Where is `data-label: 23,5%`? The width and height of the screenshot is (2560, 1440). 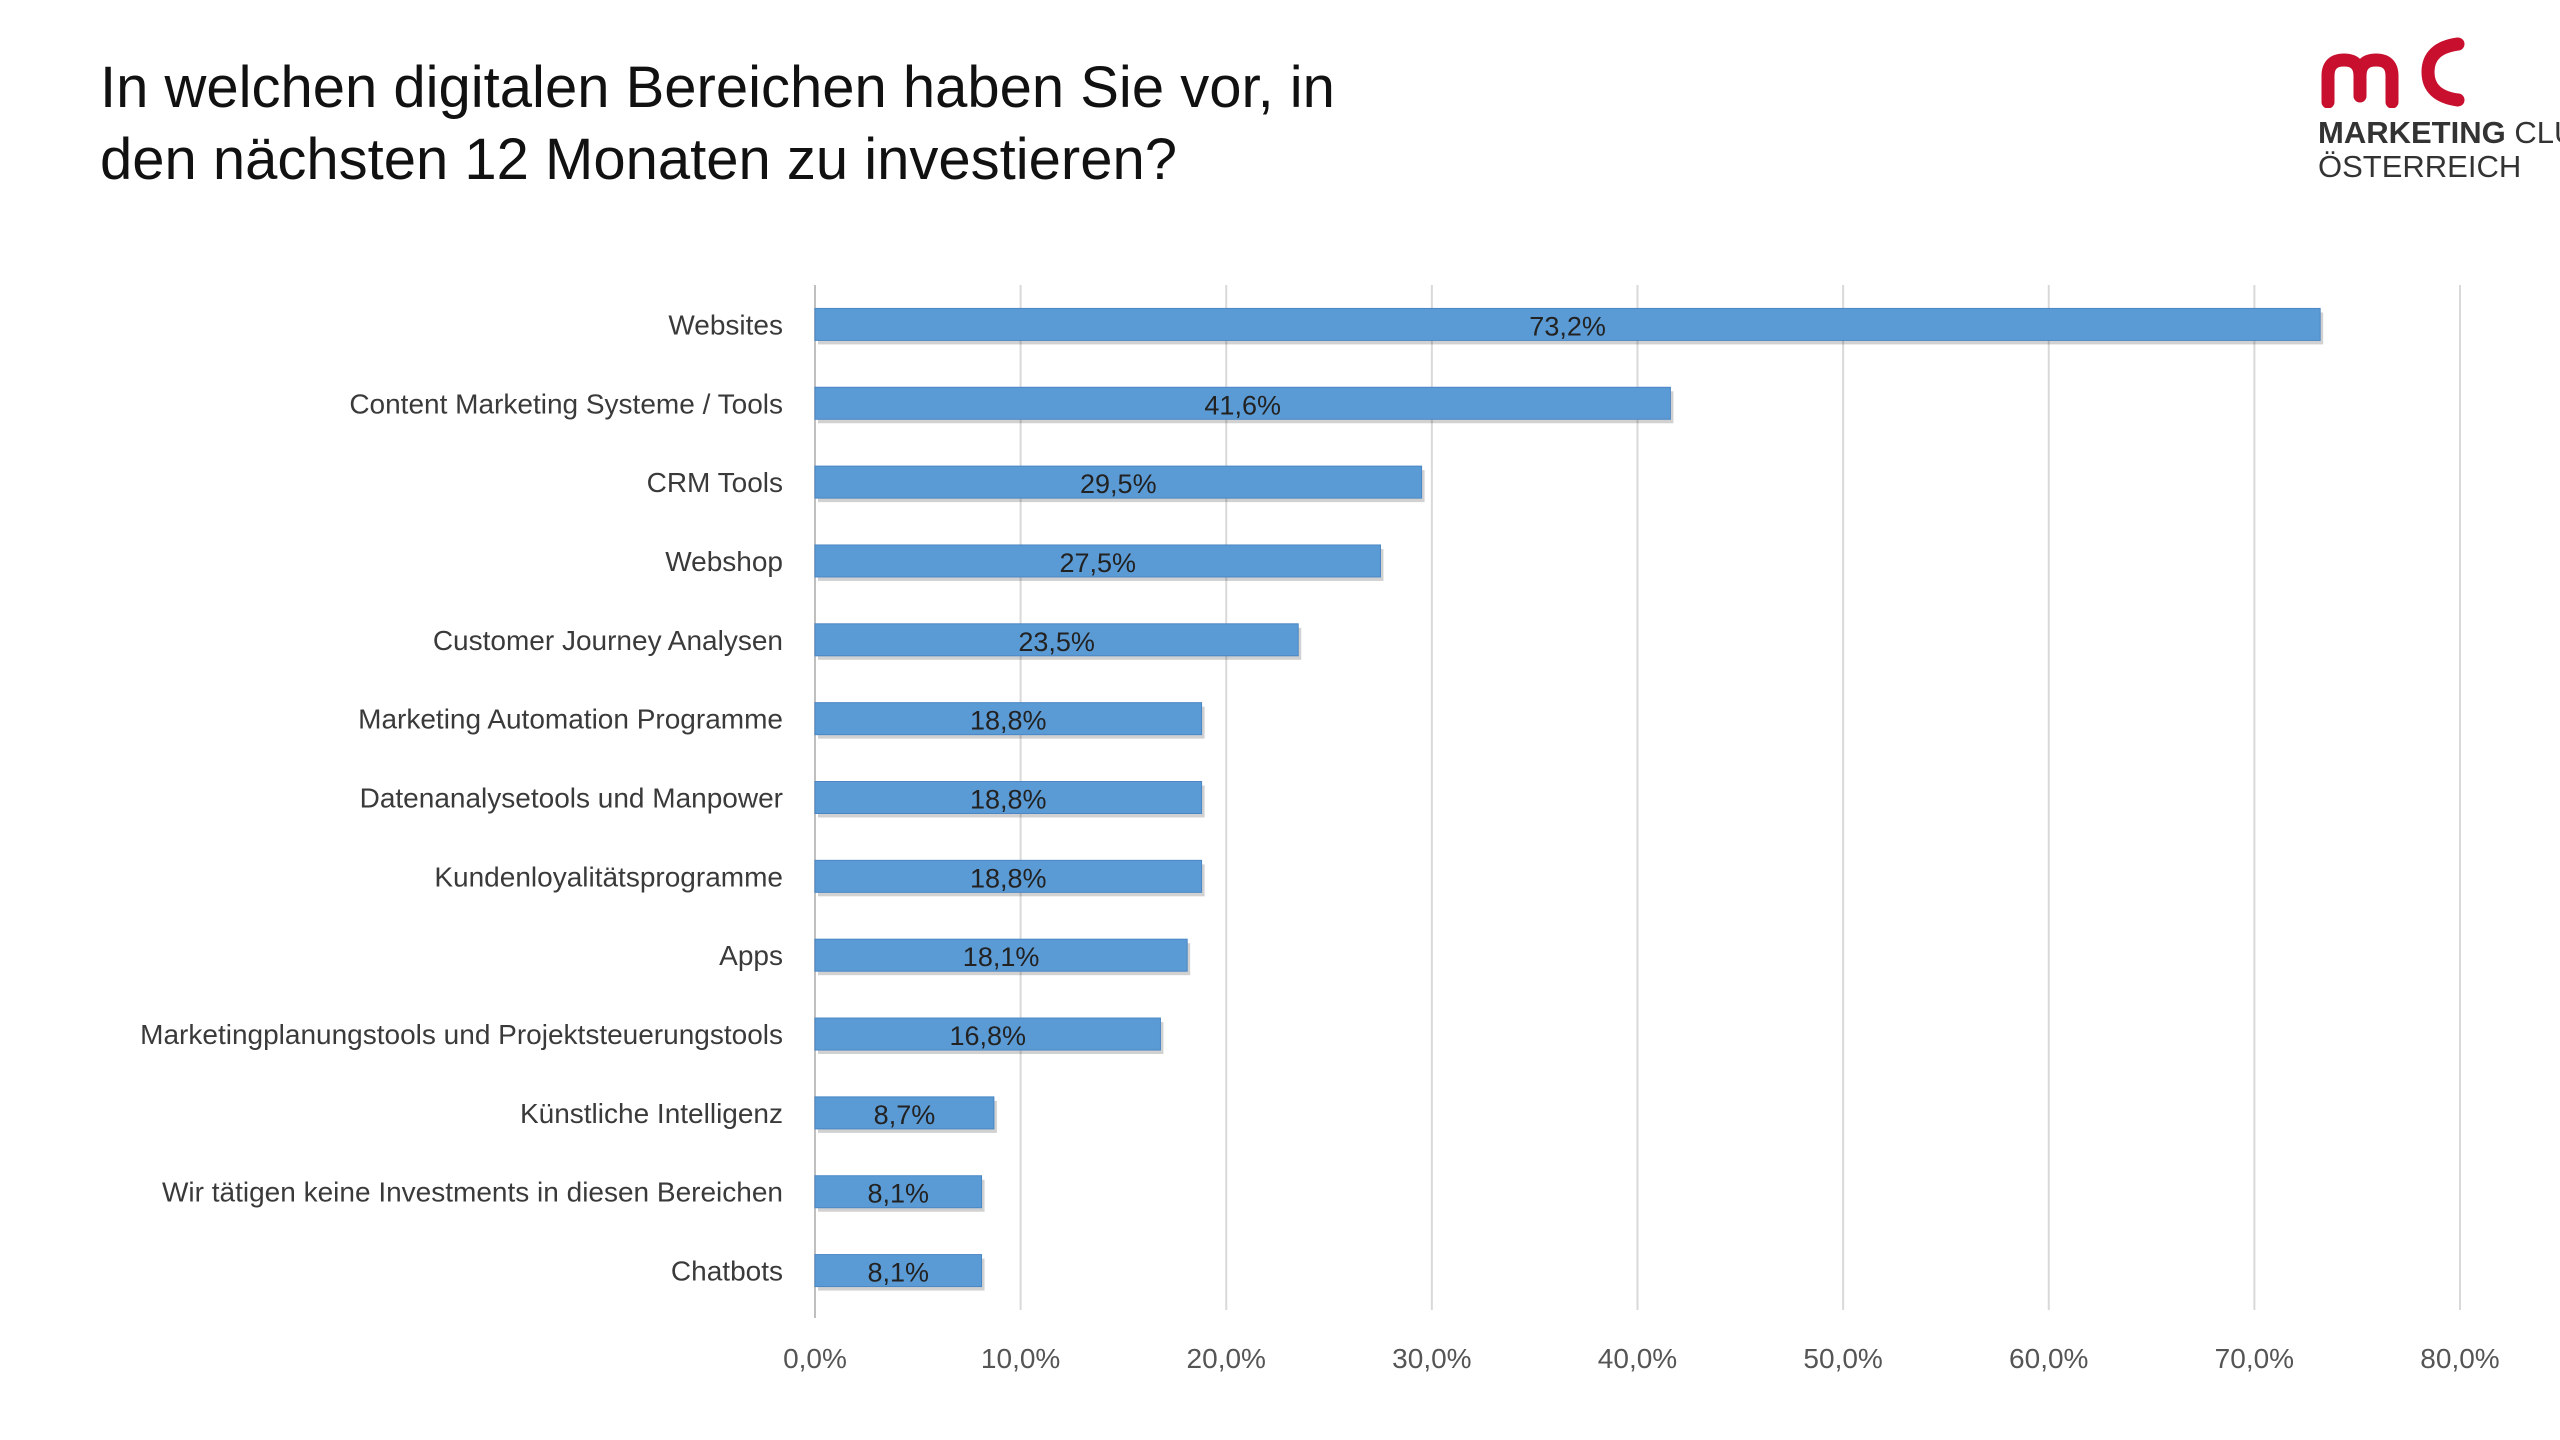
data-label: 23,5% is located at coordinates (1056, 642).